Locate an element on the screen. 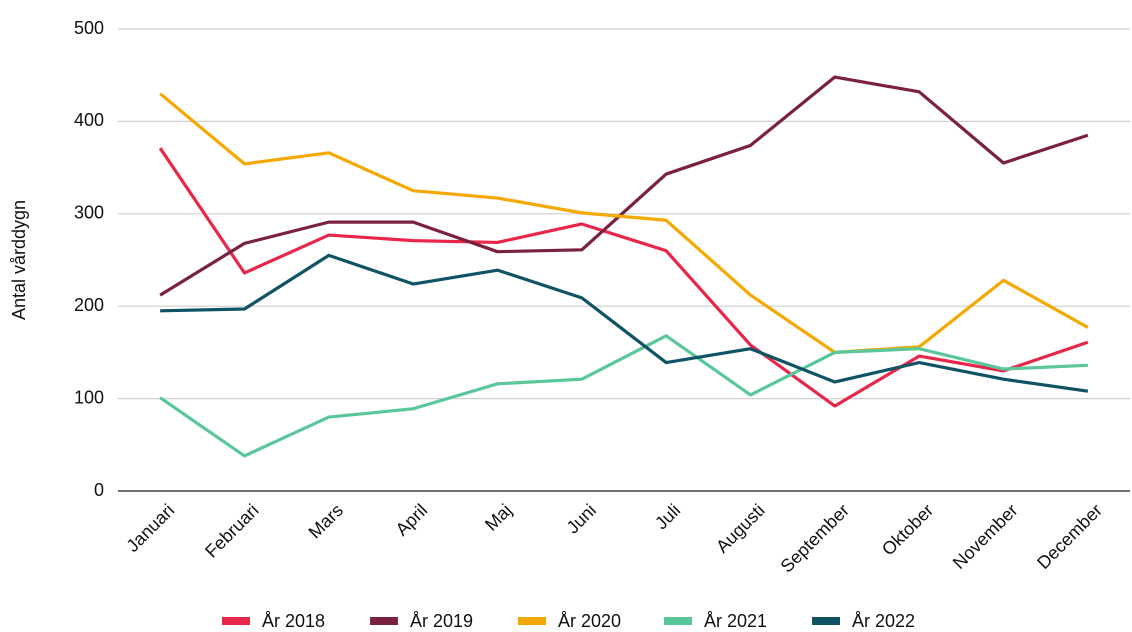  y-tick-label: 500 is located at coordinates (89, 28).